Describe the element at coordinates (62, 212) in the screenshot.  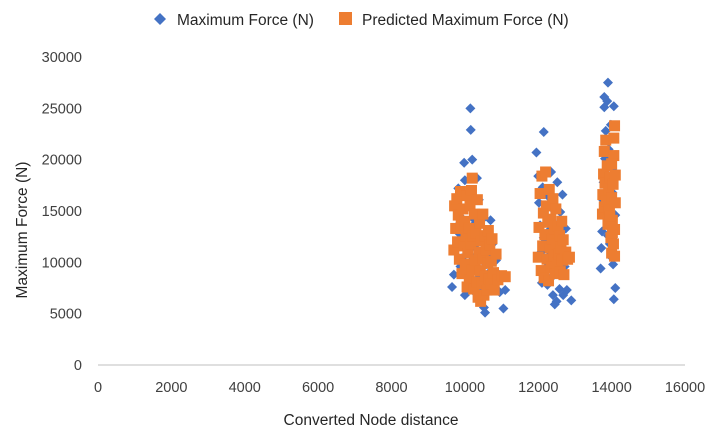
I see `y-tick-labels: 0 5000 10000 15000 20000 25000 30000` at that location.